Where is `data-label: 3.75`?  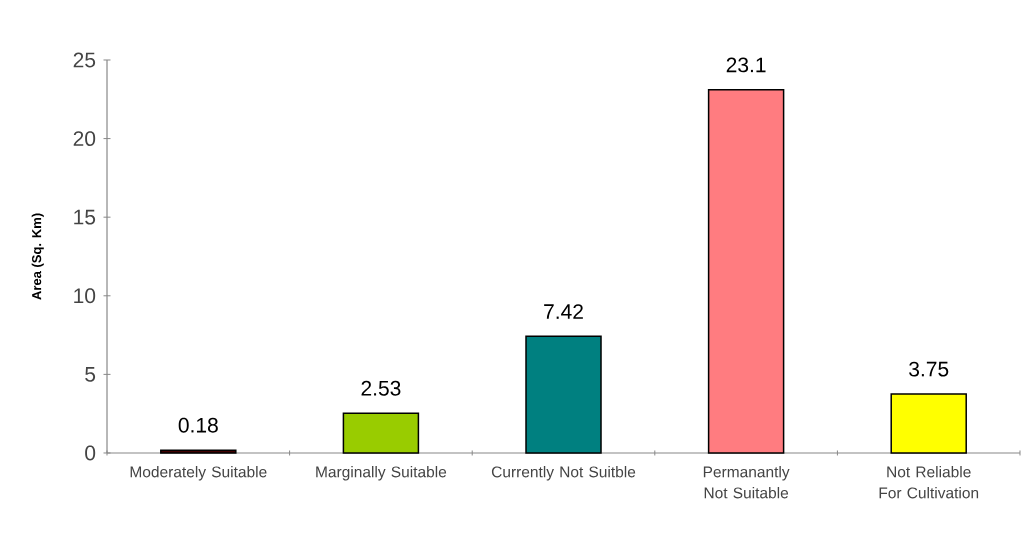 data-label: 3.75 is located at coordinates (929, 369).